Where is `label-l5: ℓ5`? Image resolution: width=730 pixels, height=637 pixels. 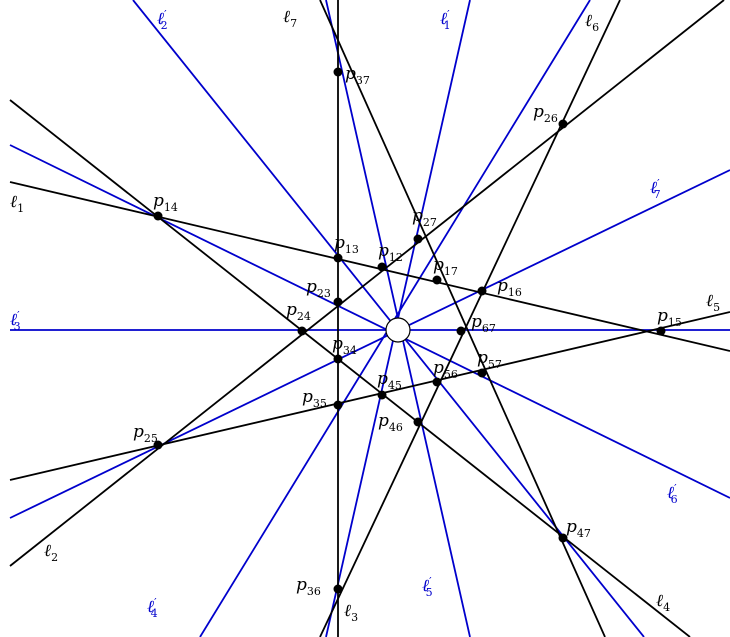
label-l5: ℓ5 is located at coordinates (713, 302).